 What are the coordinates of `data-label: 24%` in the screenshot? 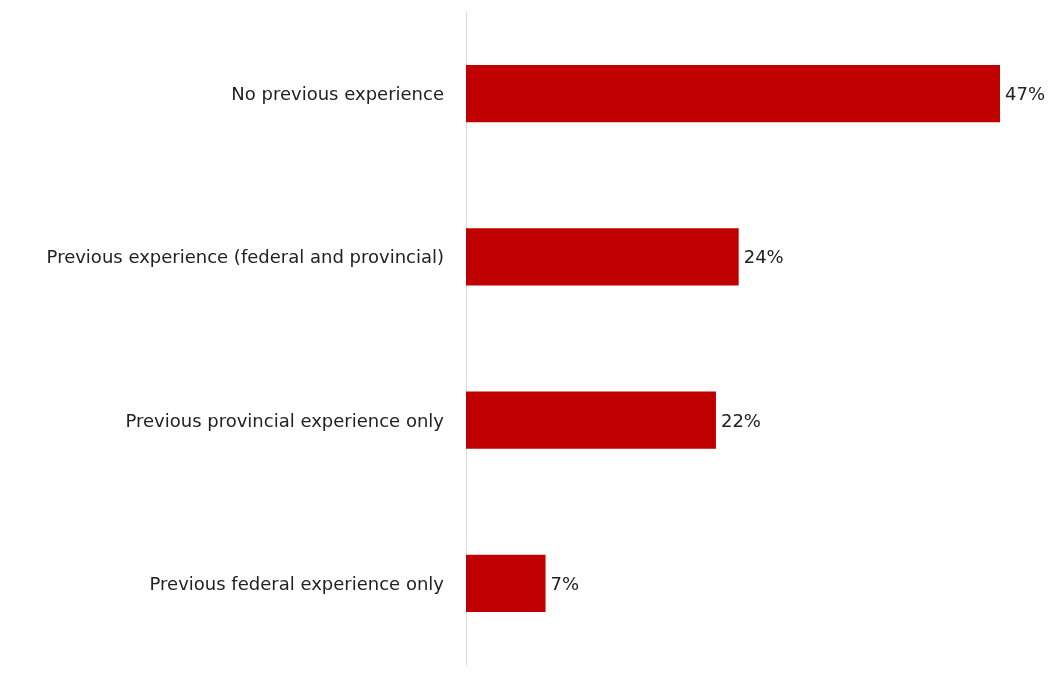 It's located at (763, 257).